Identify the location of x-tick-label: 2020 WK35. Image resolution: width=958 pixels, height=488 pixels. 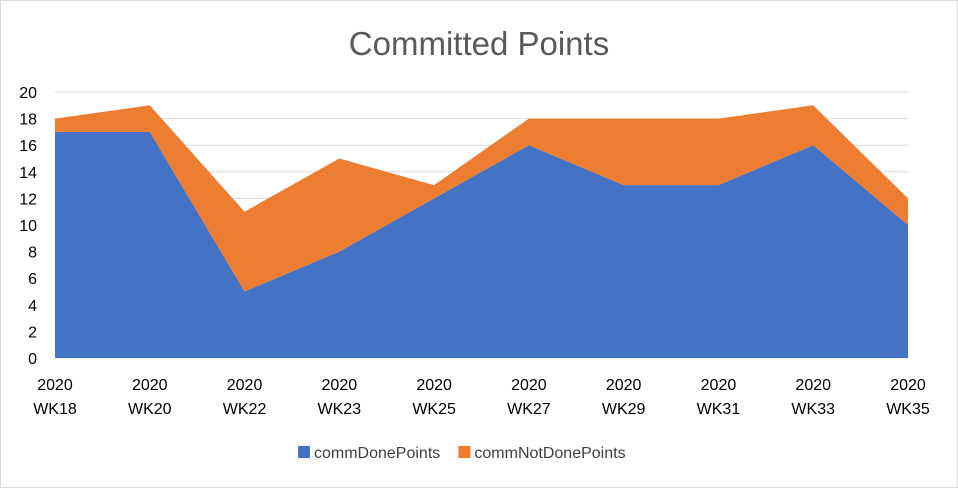
(908, 397).